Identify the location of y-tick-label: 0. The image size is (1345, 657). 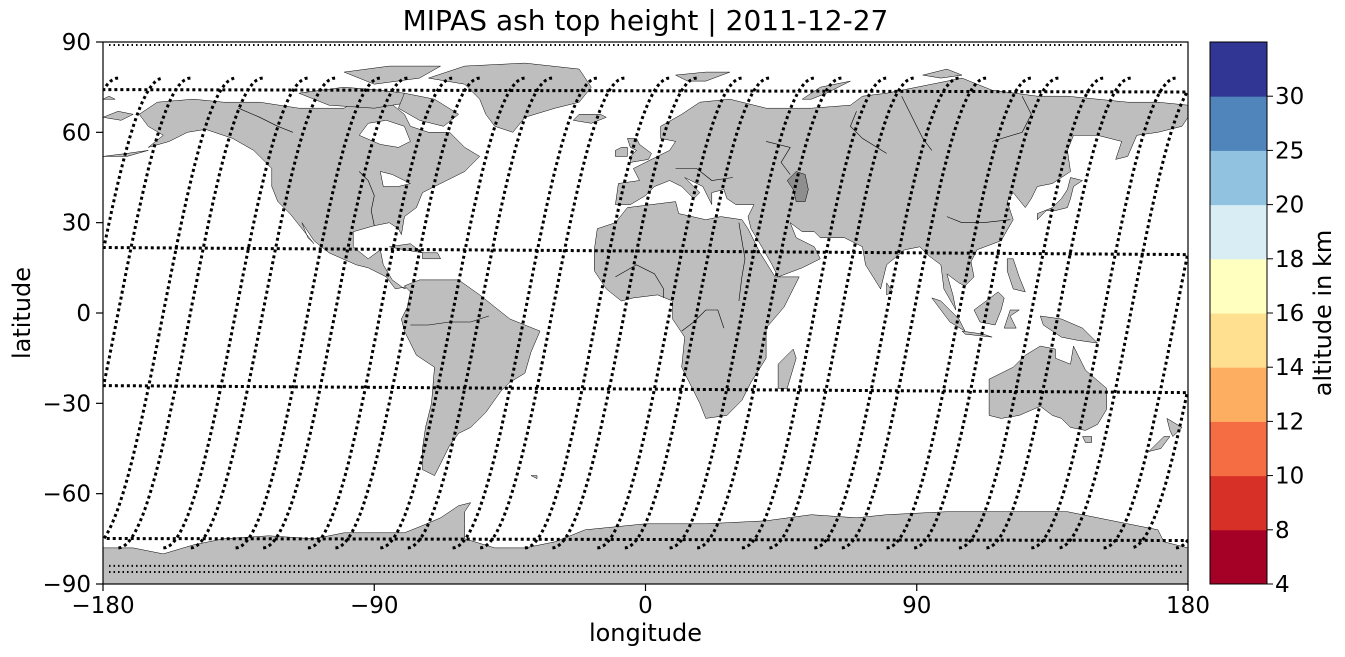
(83, 314).